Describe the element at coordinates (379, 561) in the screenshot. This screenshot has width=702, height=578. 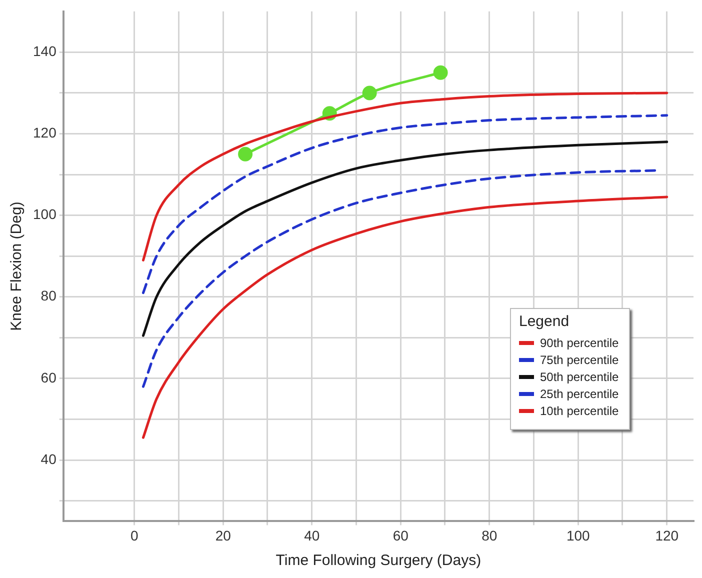
I see `x-axis-title: Time Following Surgery (Days)` at that location.